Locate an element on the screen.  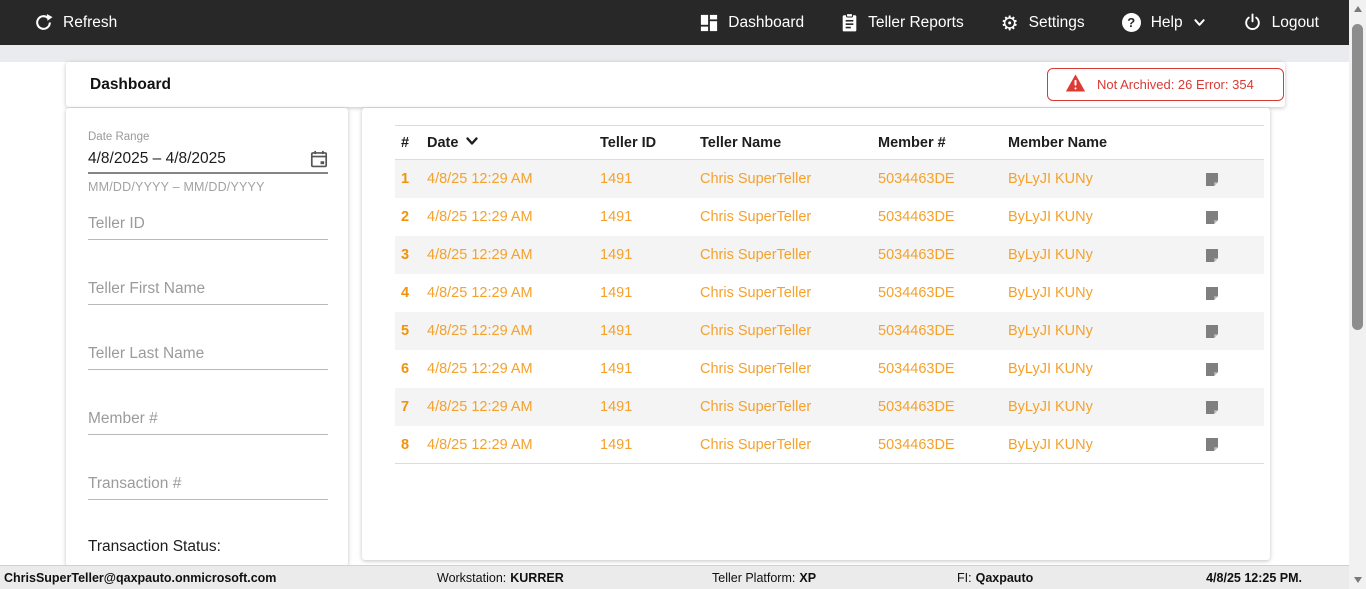
cell-num: 8 is located at coordinates (405, 444).